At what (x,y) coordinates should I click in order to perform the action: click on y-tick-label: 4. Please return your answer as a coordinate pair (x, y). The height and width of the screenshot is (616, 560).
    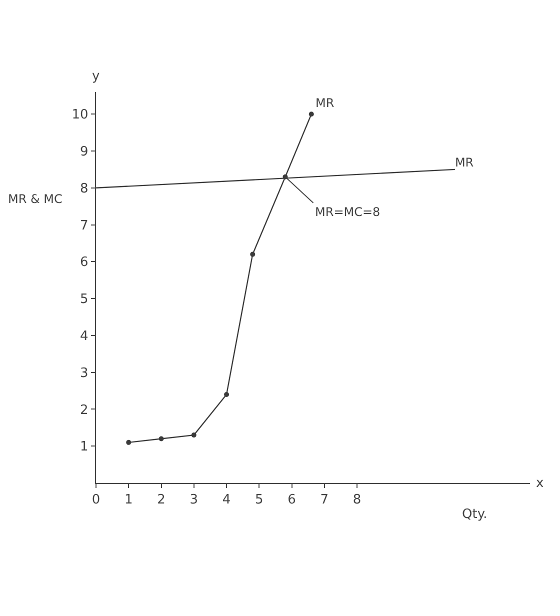
    Looking at the image, I should click on (84, 336).